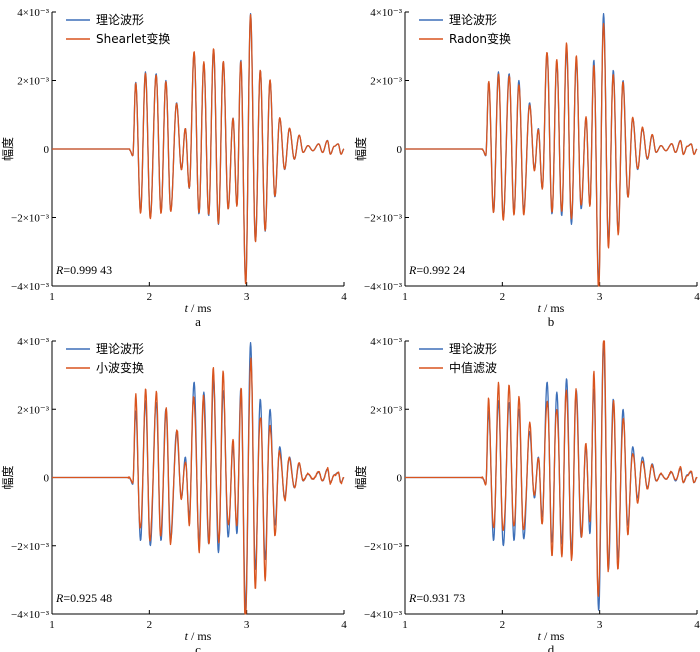  Describe the element at coordinates (473, 367) in the screenshot. I see `legend-label: 中值滤波` at that location.